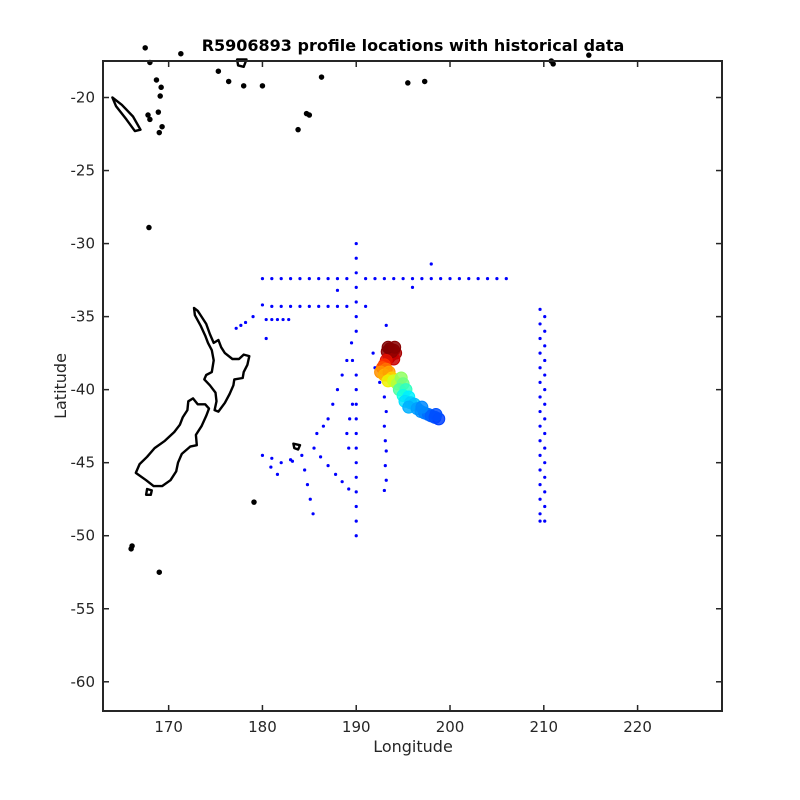  Describe the element at coordinates (83, 98) in the screenshot. I see `y-tick-label: -20` at that location.